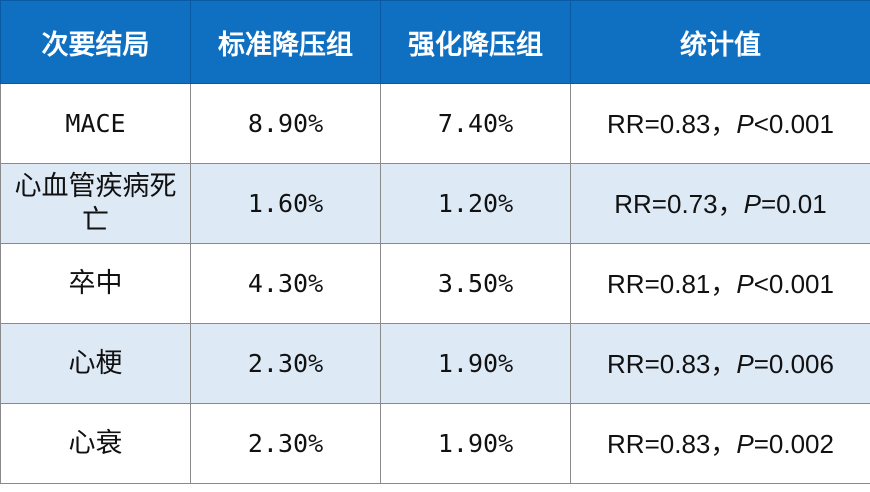  I want to click on p-value: =0.01, so click(793, 203).